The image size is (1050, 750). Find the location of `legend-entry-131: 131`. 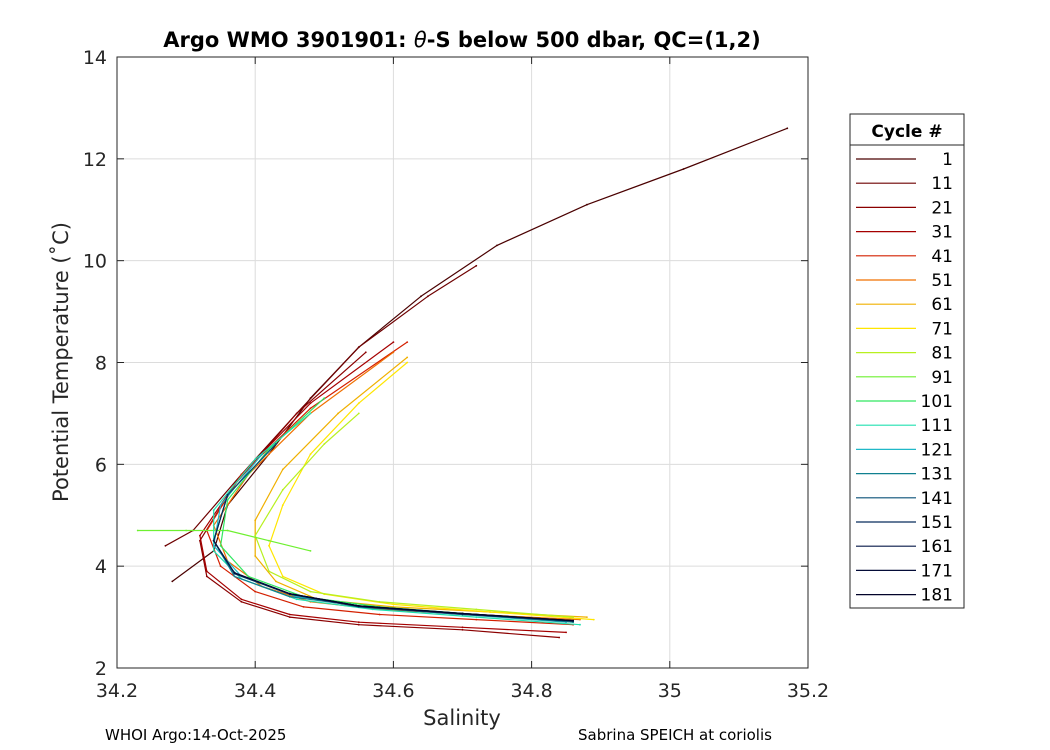

legend-entry-131: 131 is located at coordinates (904, 475).